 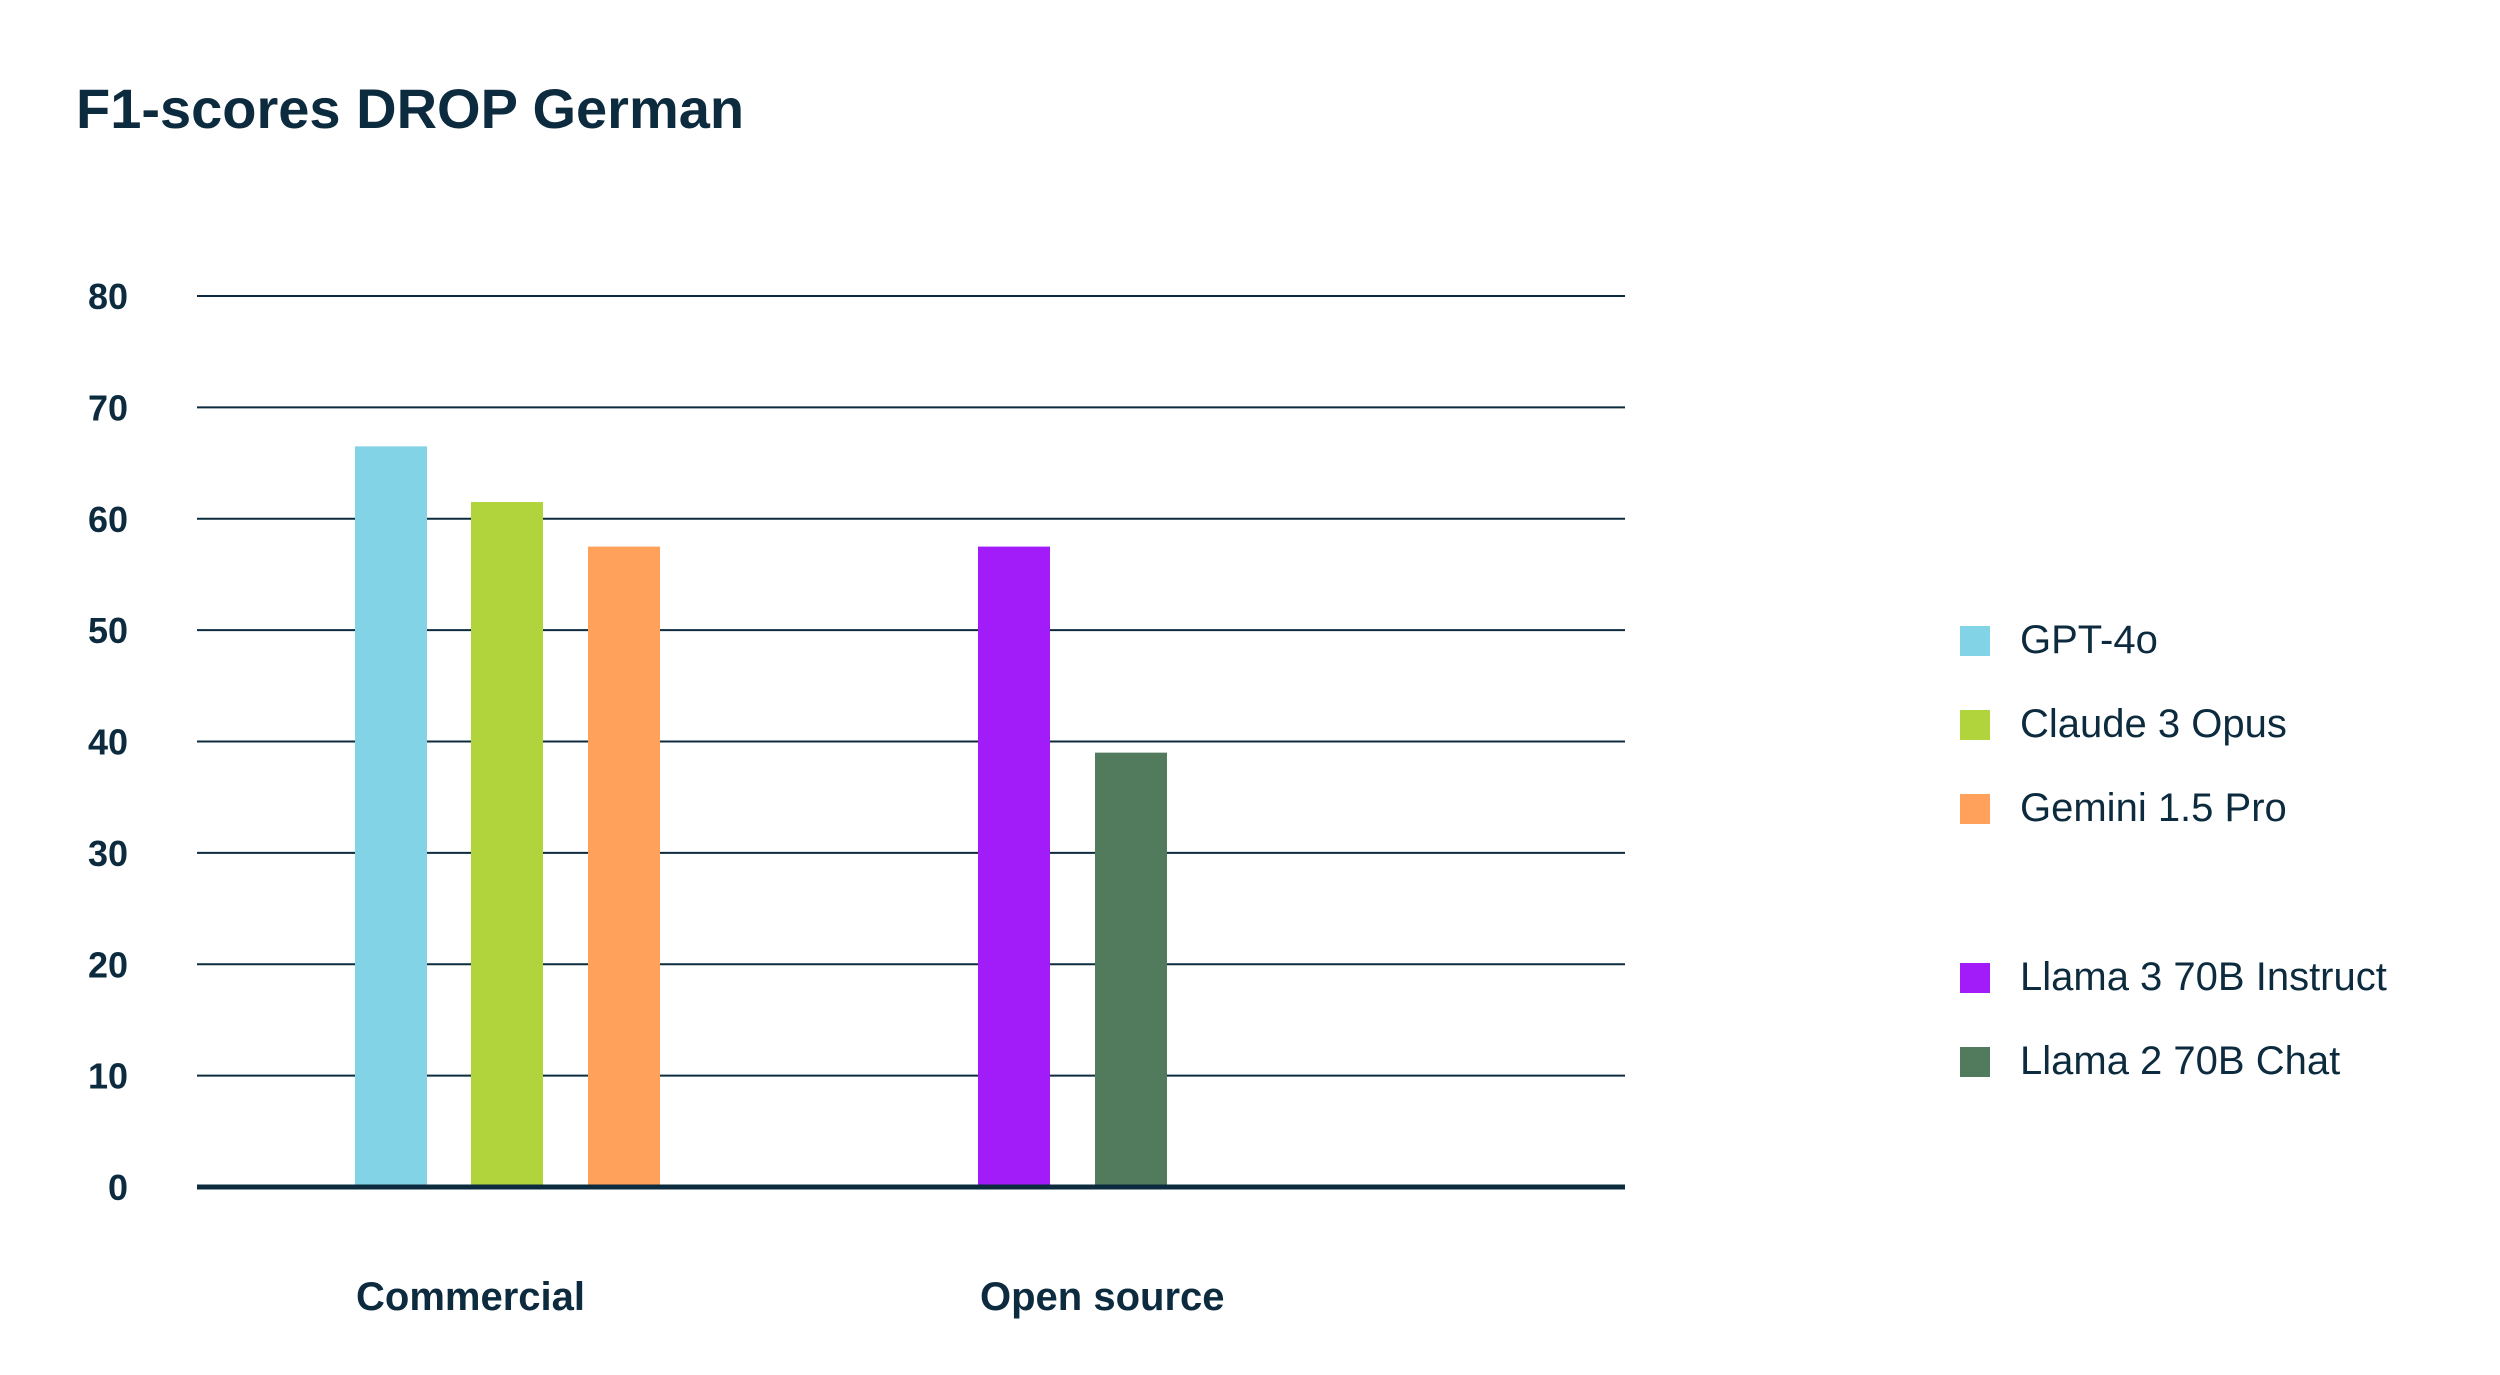 I want to click on y-tick-label: 30, so click(x=108, y=853).